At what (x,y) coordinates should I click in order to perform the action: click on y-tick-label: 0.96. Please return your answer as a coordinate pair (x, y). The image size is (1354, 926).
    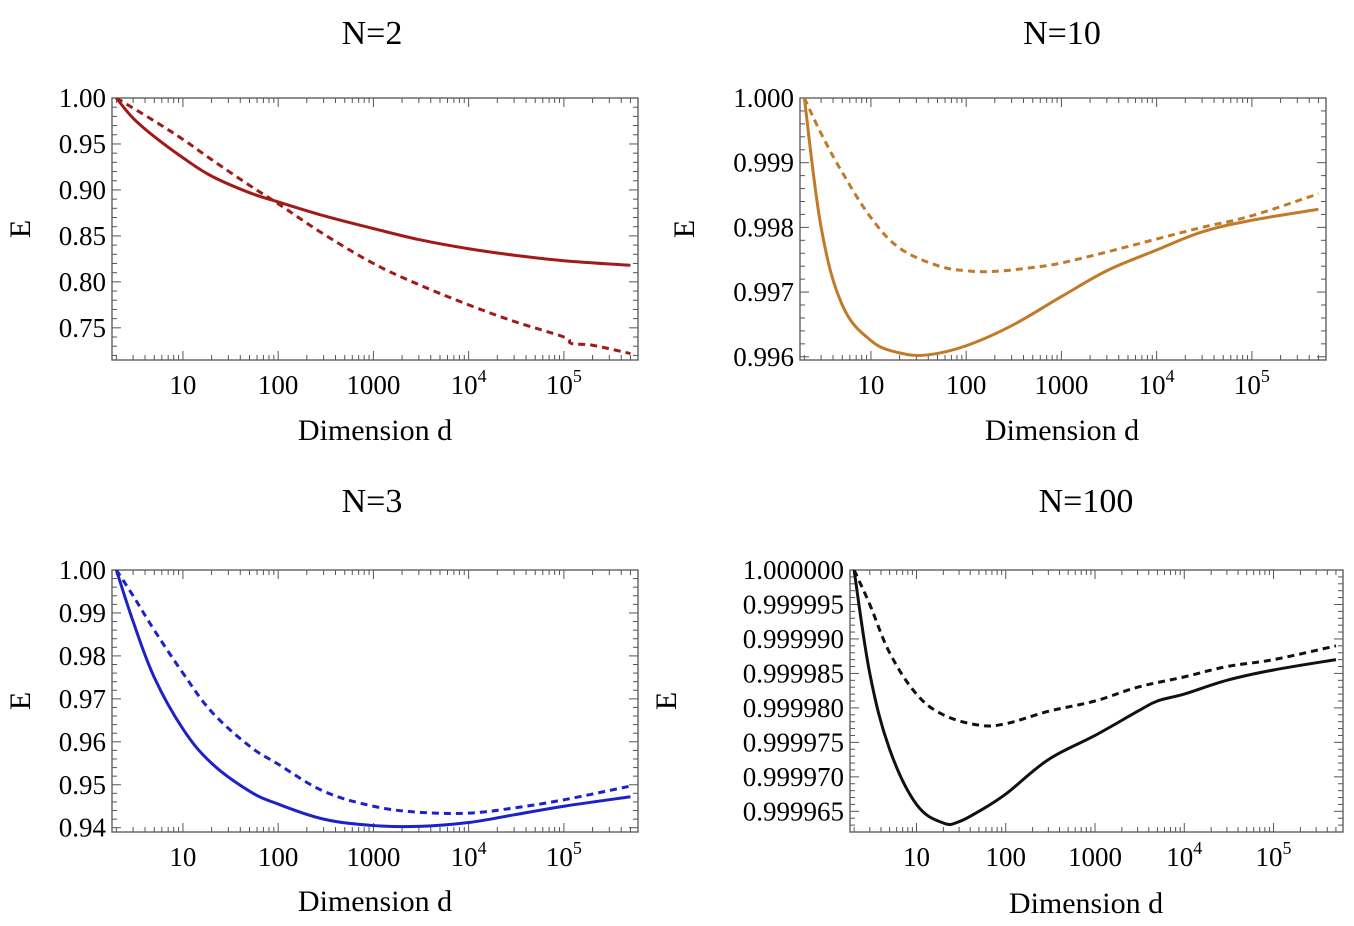
    Looking at the image, I should click on (82, 742).